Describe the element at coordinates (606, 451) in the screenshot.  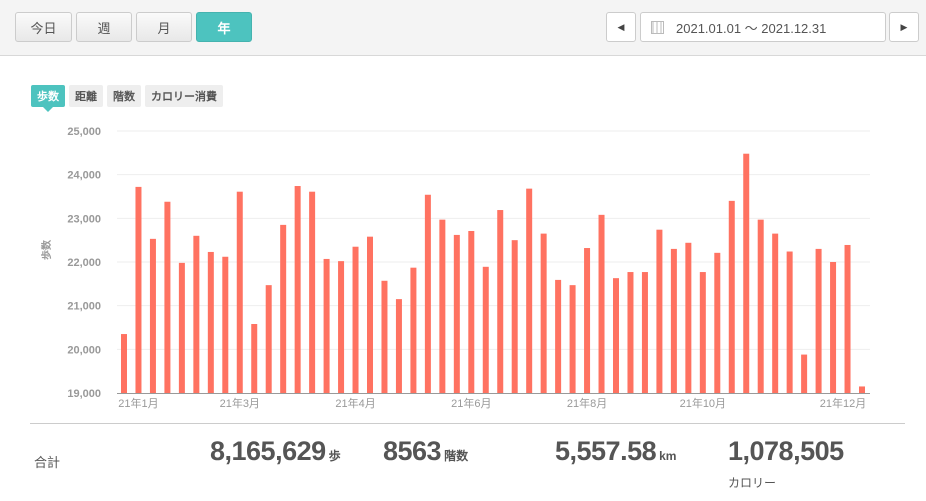
I see `total-distance: 5,557.58` at that location.